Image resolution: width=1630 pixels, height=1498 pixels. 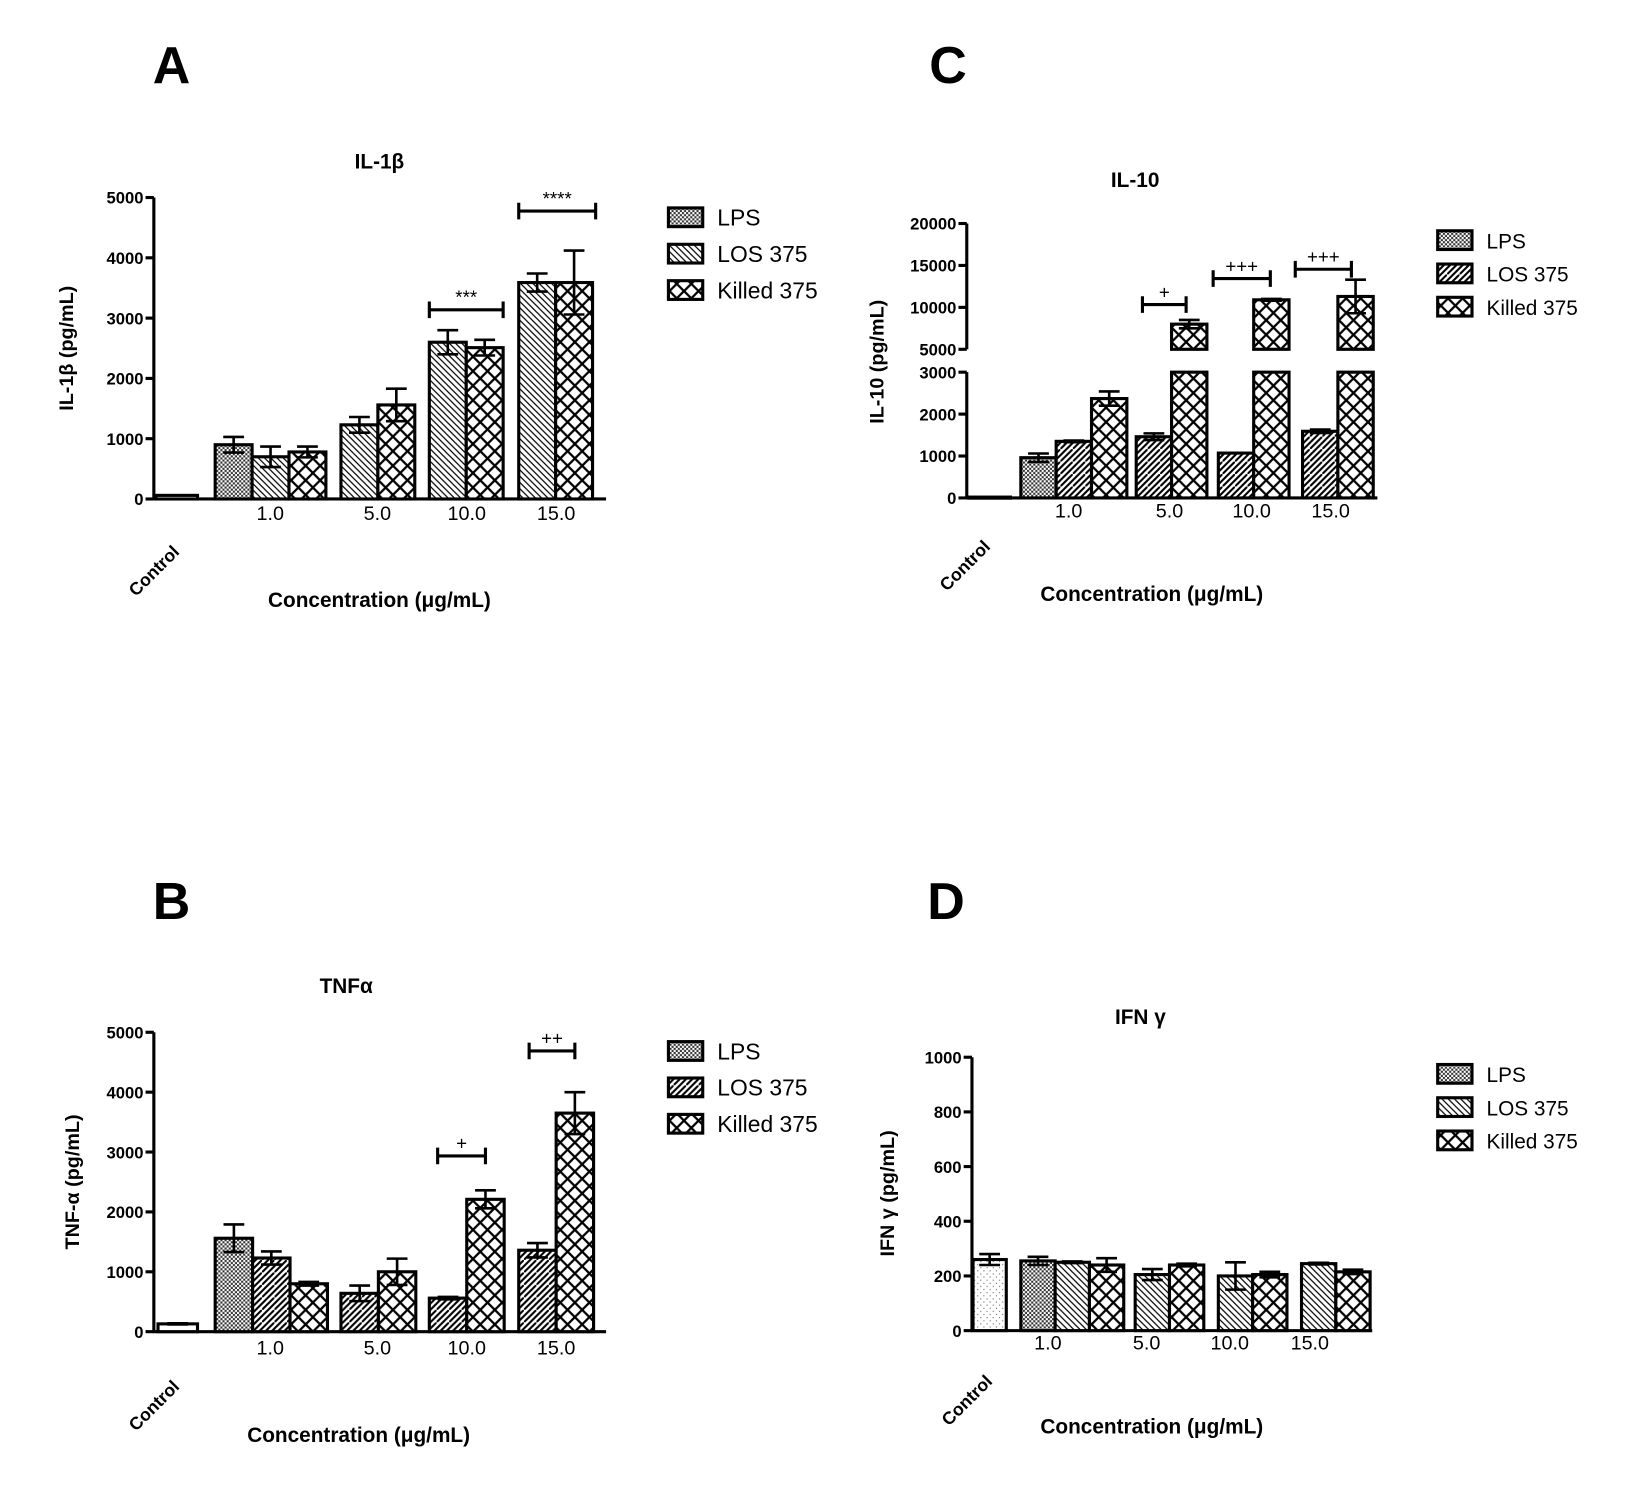 What do you see at coordinates (933, 308) in the screenshot?
I see `y-tick-label: 10000` at bounding box center [933, 308].